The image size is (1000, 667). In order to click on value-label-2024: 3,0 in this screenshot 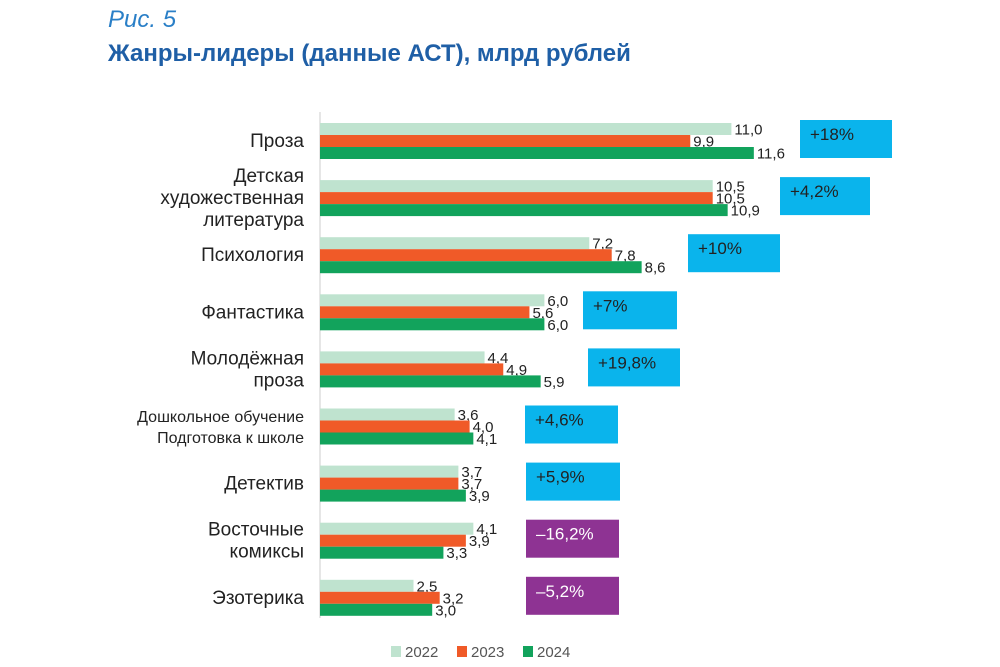, I will do `click(445, 610)`.